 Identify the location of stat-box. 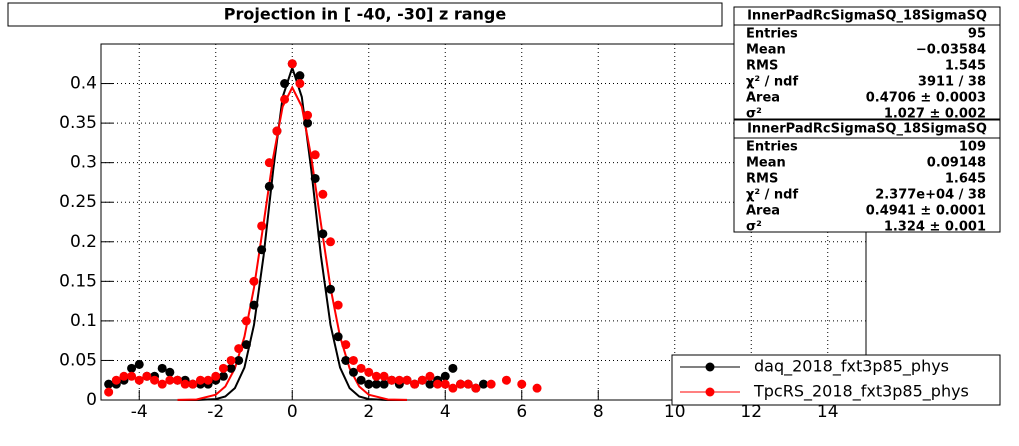
(867, 63).